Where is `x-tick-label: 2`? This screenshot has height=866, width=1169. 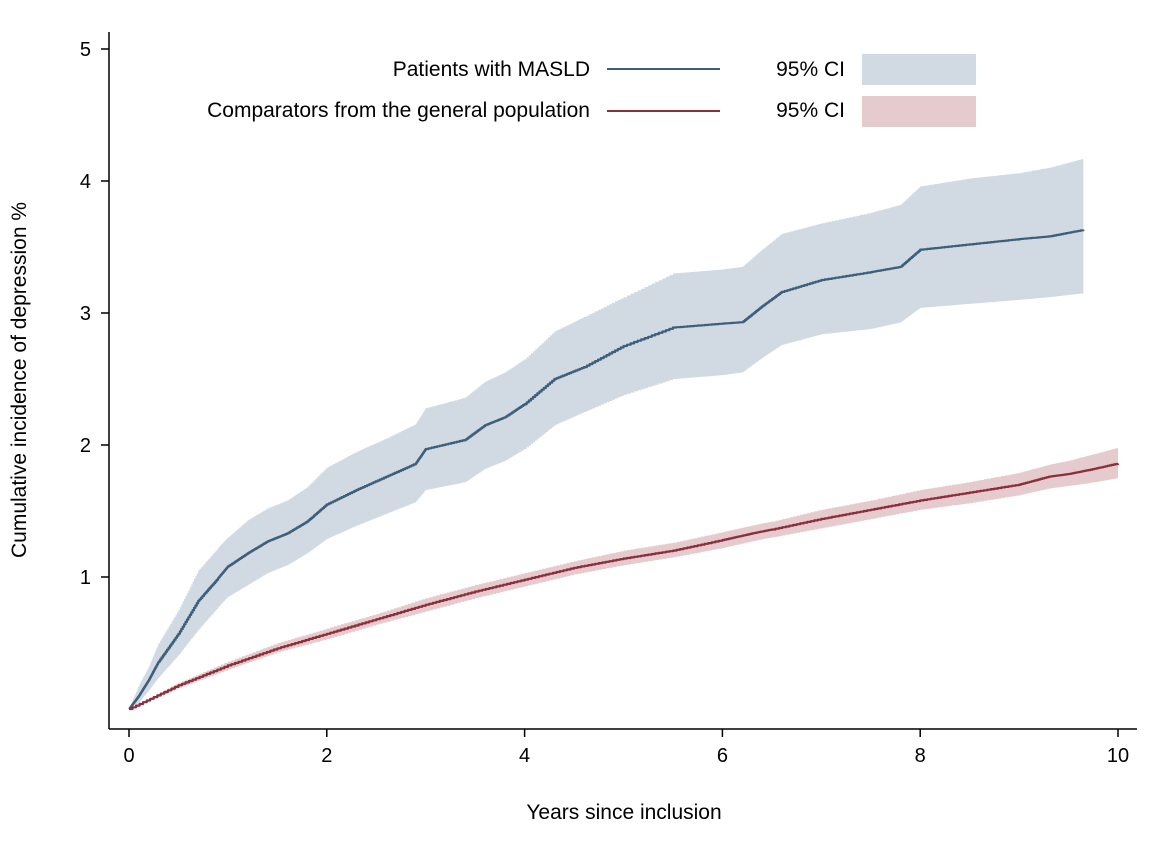 x-tick-label: 2 is located at coordinates (326, 756).